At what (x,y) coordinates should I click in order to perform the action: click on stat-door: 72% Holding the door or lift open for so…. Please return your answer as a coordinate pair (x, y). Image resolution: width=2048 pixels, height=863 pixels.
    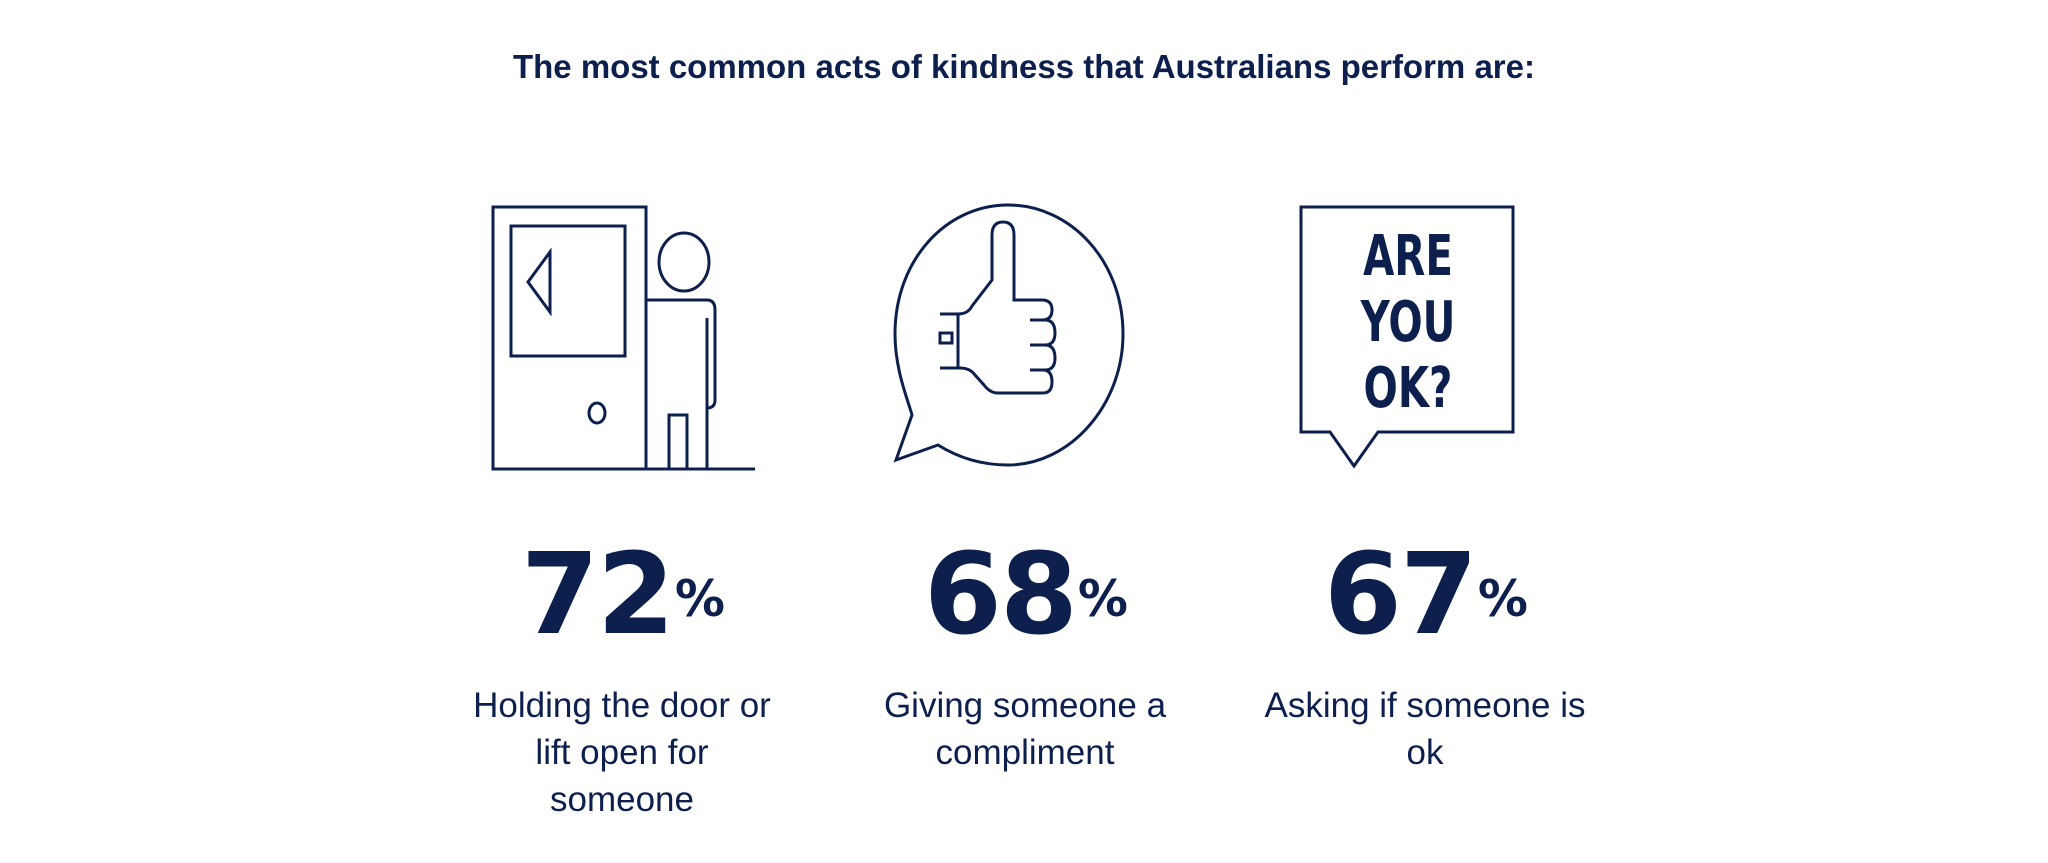
    Looking at the image, I should click on (622, 681).